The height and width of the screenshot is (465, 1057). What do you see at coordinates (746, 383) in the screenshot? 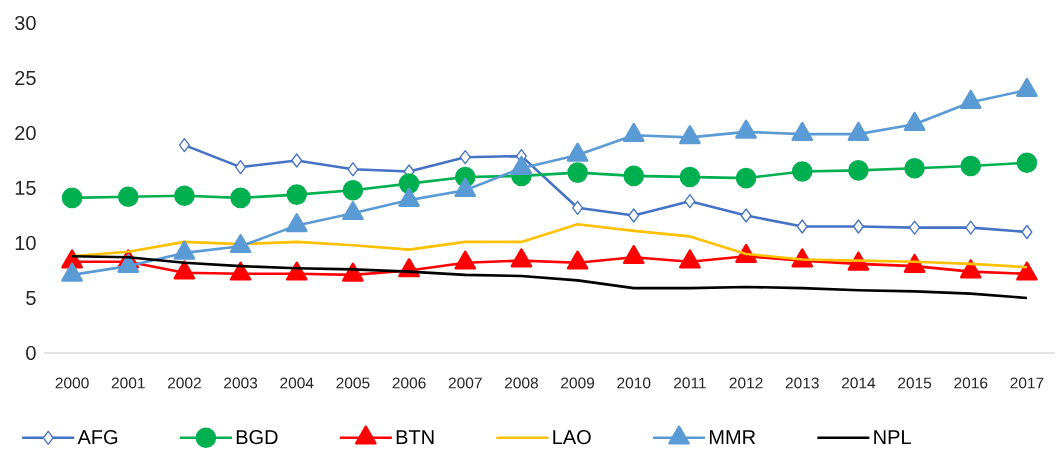
I see `x-tick-label: 2012` at bounding box center [746, 383].